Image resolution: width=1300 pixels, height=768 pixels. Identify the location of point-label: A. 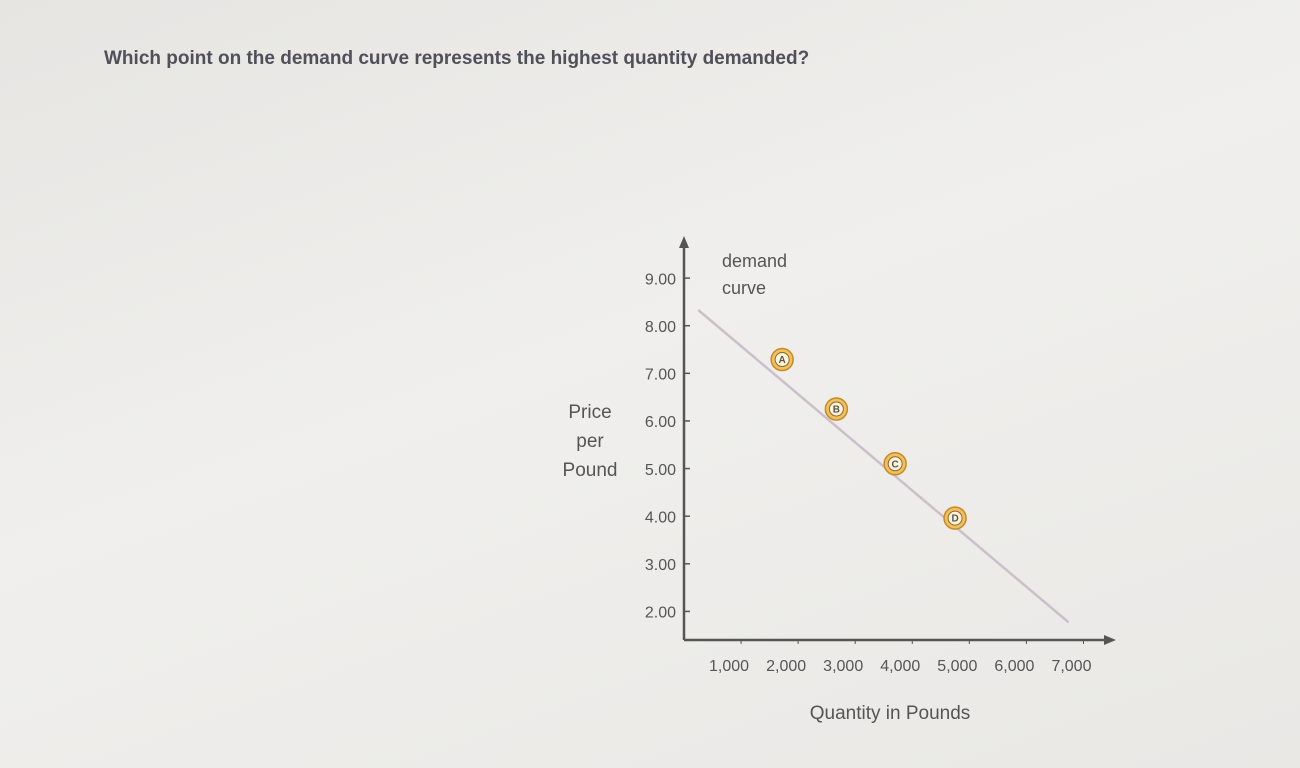
(782, 360).